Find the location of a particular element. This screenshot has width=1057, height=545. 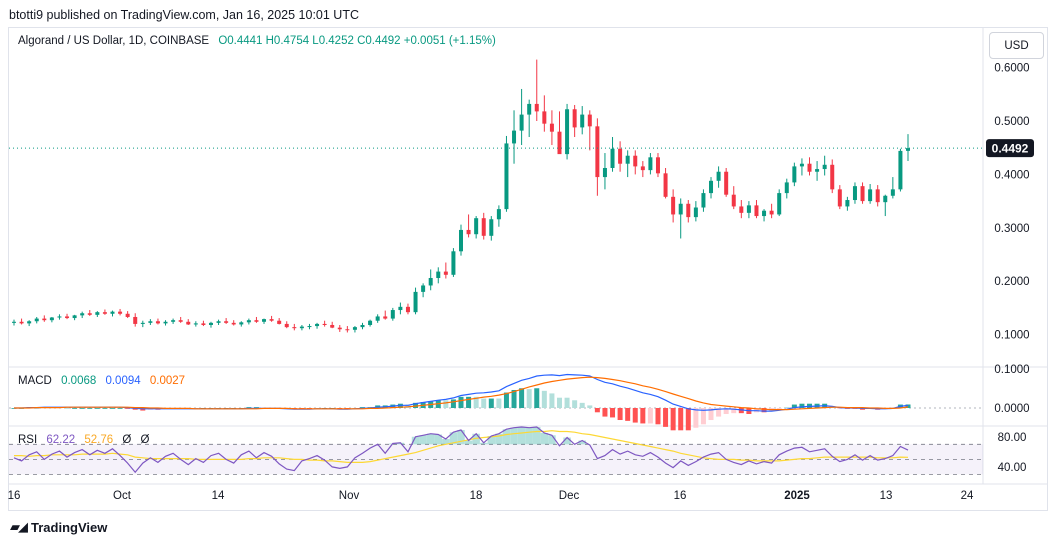

currency-button: USD is located at coordinates (1016, 45).